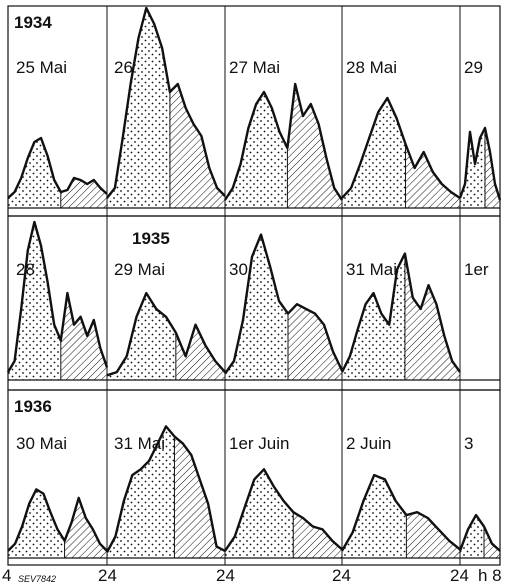 This screenshot has width=506, height=585. I want to click on day-label: 27 Mai, so click(254, 67).